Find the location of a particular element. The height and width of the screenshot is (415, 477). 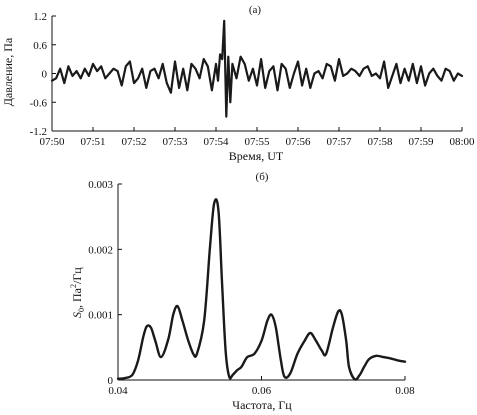

panel-a-y-tick-label: 0 is located at coordinates (45, 75).